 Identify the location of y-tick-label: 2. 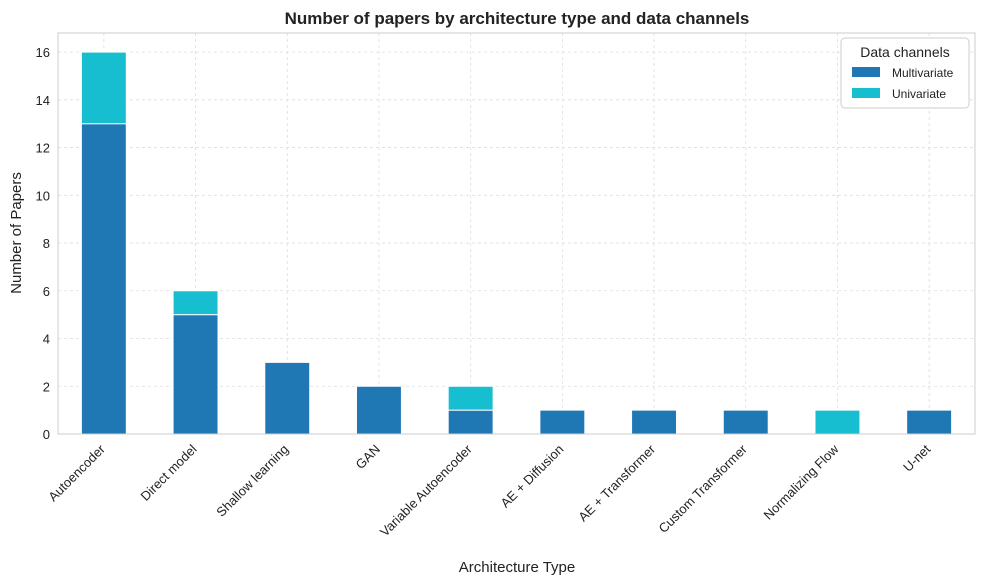
(46, 386).